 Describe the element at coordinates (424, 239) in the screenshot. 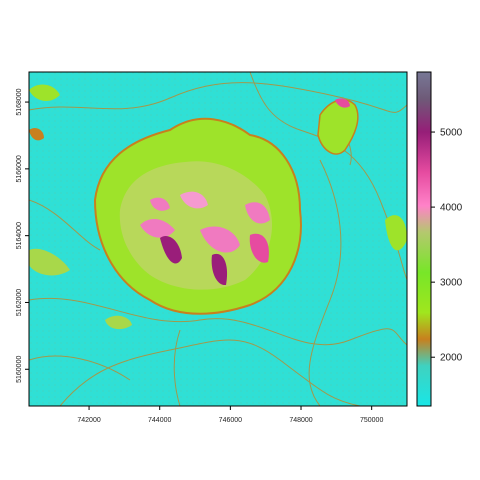

I see `colorbar-gradient` at that location.